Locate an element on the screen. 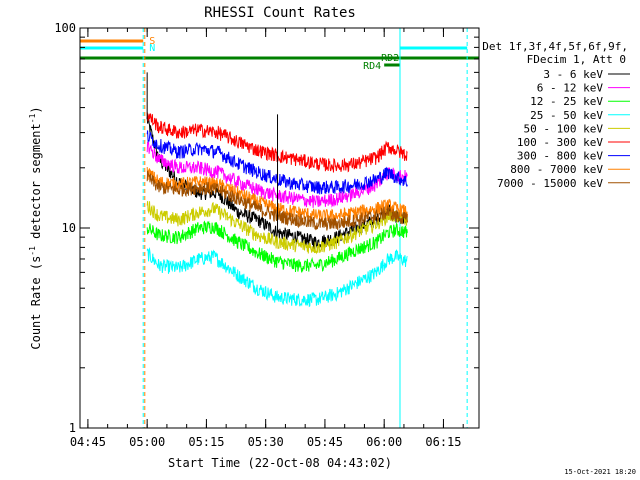 This screenshot has height=480, width=640. y-axis-label-part-3: -1 is located at coordinates (32, 118).